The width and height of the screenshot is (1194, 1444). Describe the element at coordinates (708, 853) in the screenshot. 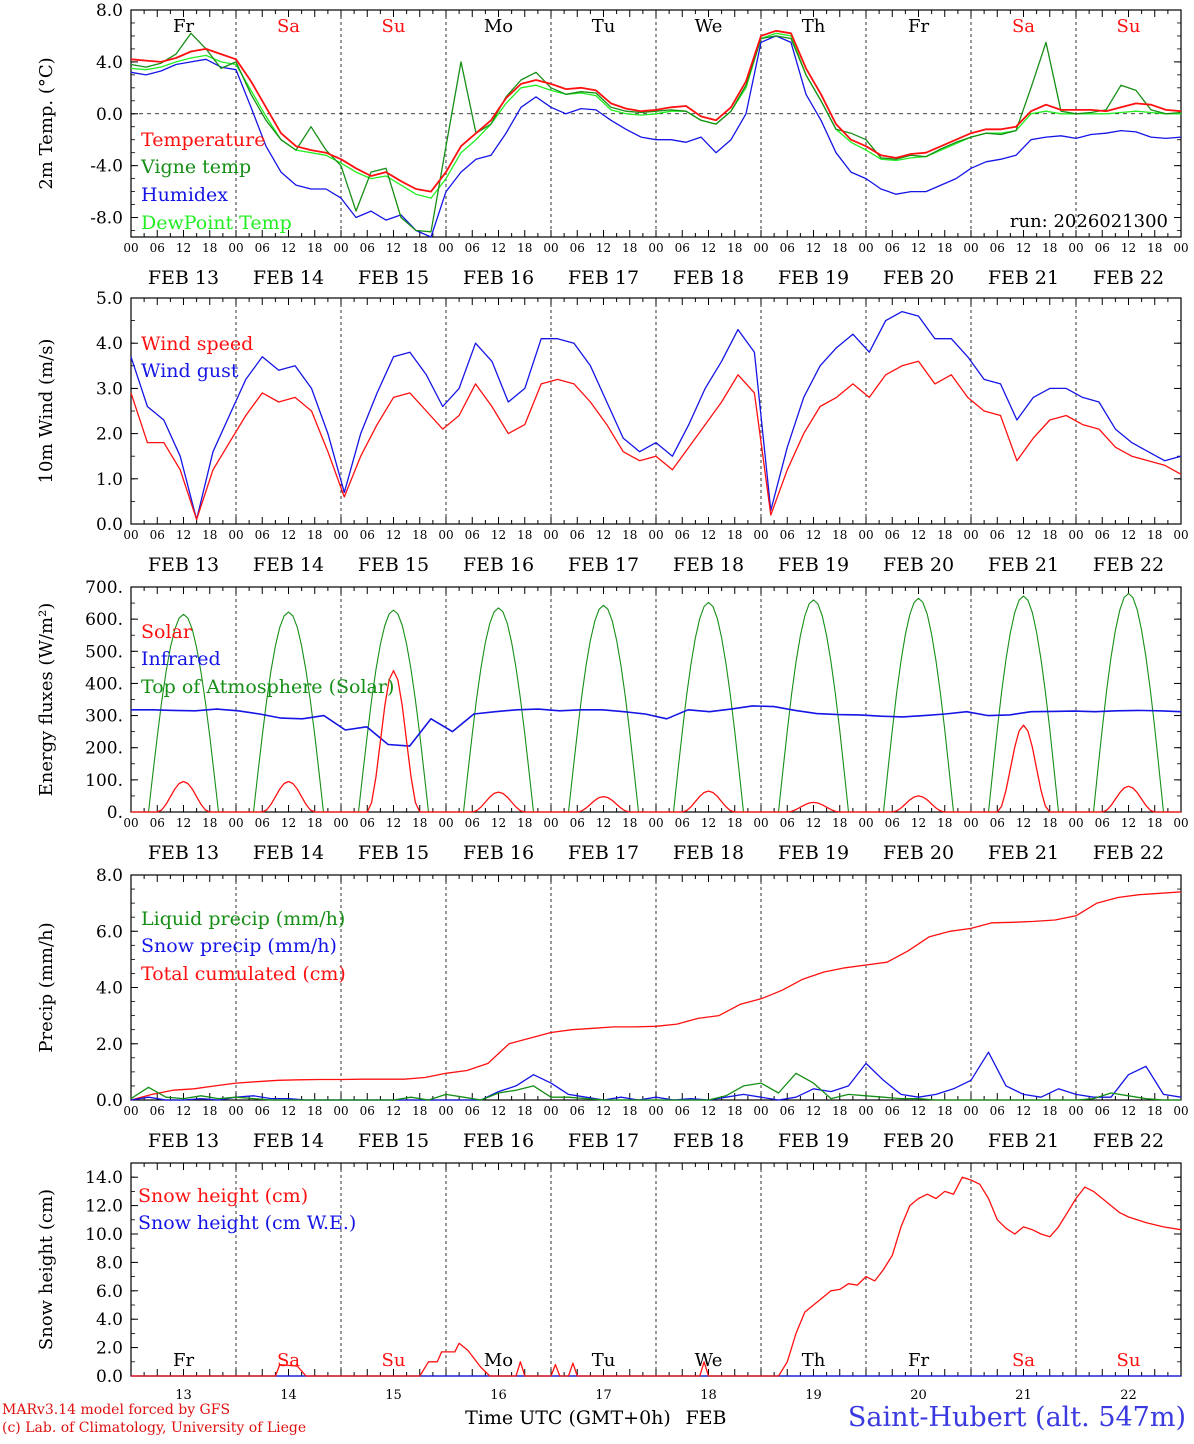

I see `date-label: FEB 18` at that location.